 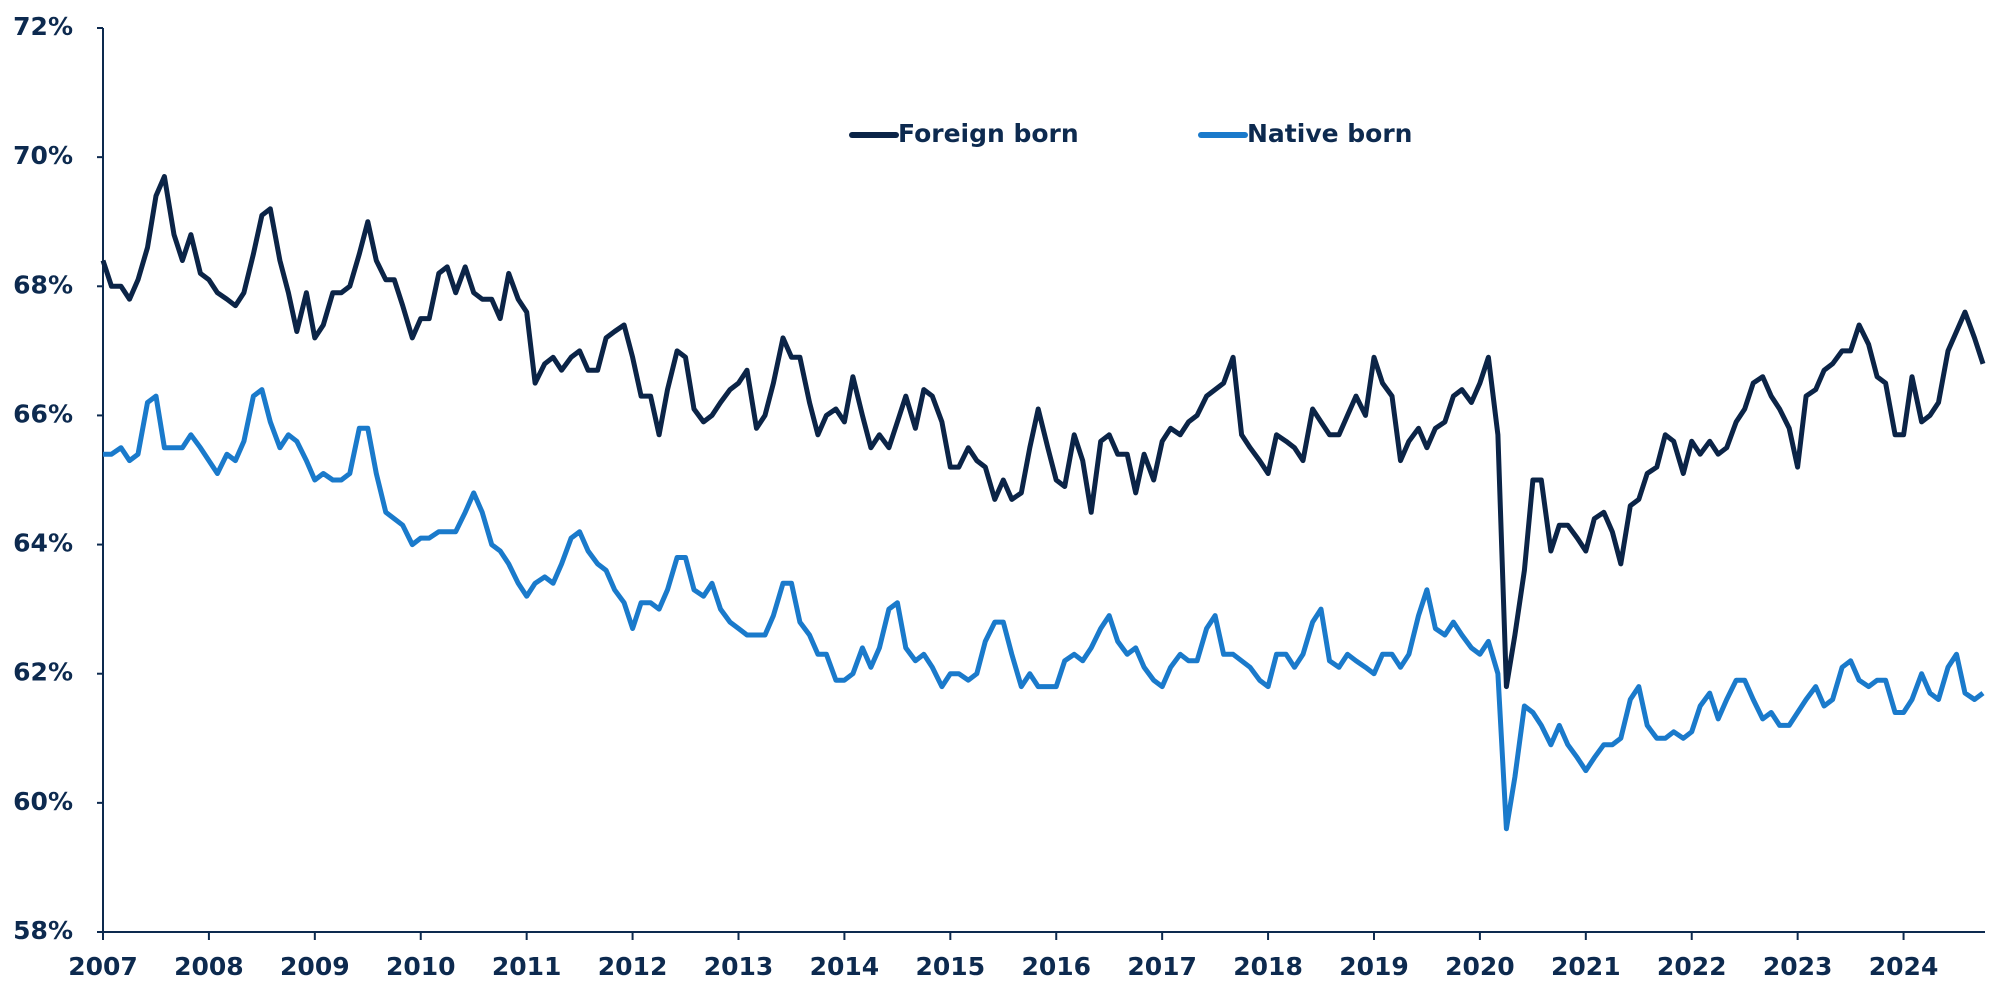 What do you see at coordinates (421, 966) in the screenshot?
I see `x-tick-label: 2010` at bounding box center [421, 966].